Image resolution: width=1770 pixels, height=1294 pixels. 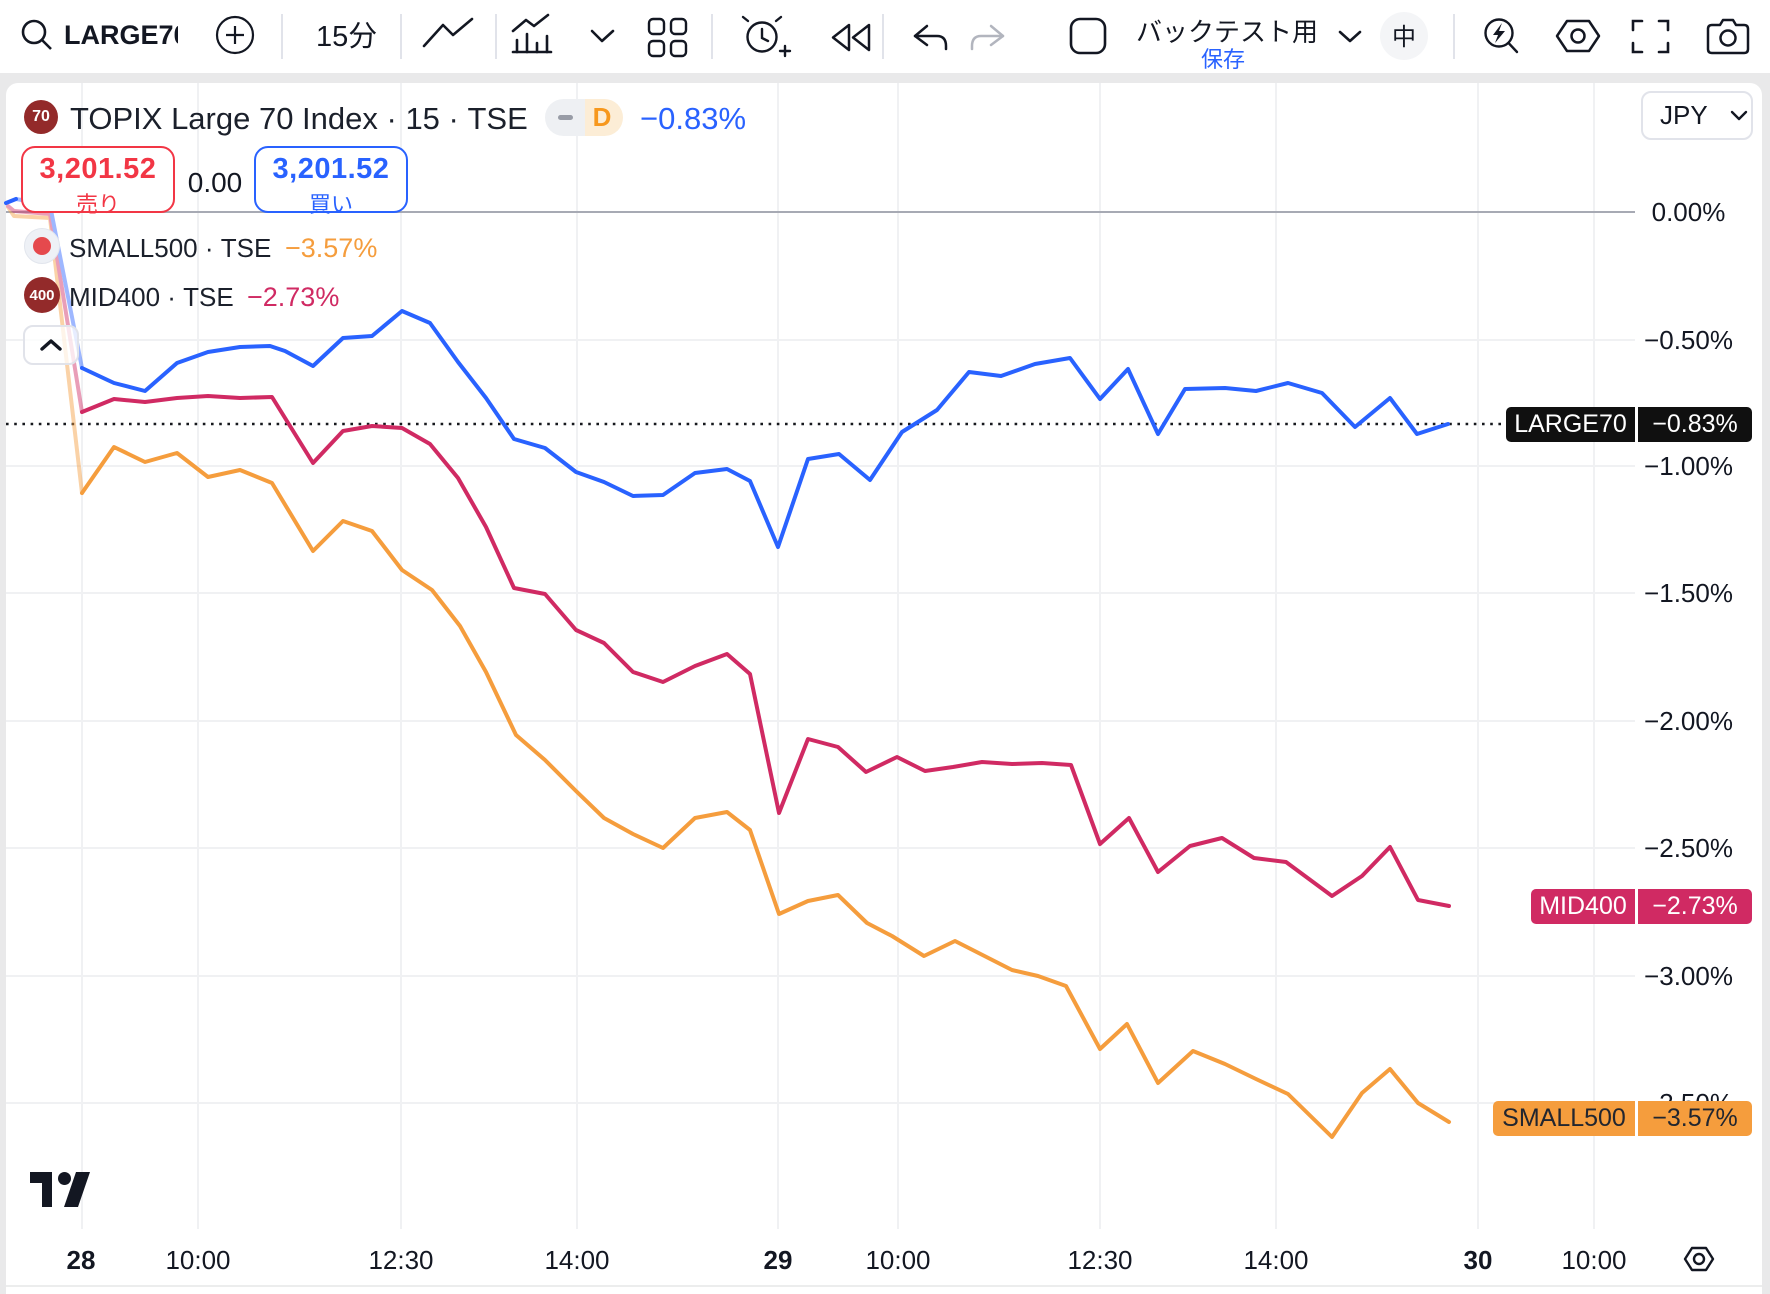 What do you see at coordinates (1223, 59) in the screenshot?
I see `svg-text: 保存` at bounding box center [1223, 59].